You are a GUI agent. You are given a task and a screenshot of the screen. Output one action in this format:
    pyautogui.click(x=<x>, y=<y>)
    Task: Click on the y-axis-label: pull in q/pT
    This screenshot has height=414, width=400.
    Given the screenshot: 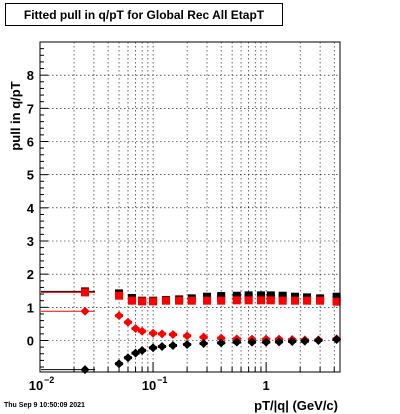 What is the action you would take?
    pyautogui.click(x=15, y=115)
    